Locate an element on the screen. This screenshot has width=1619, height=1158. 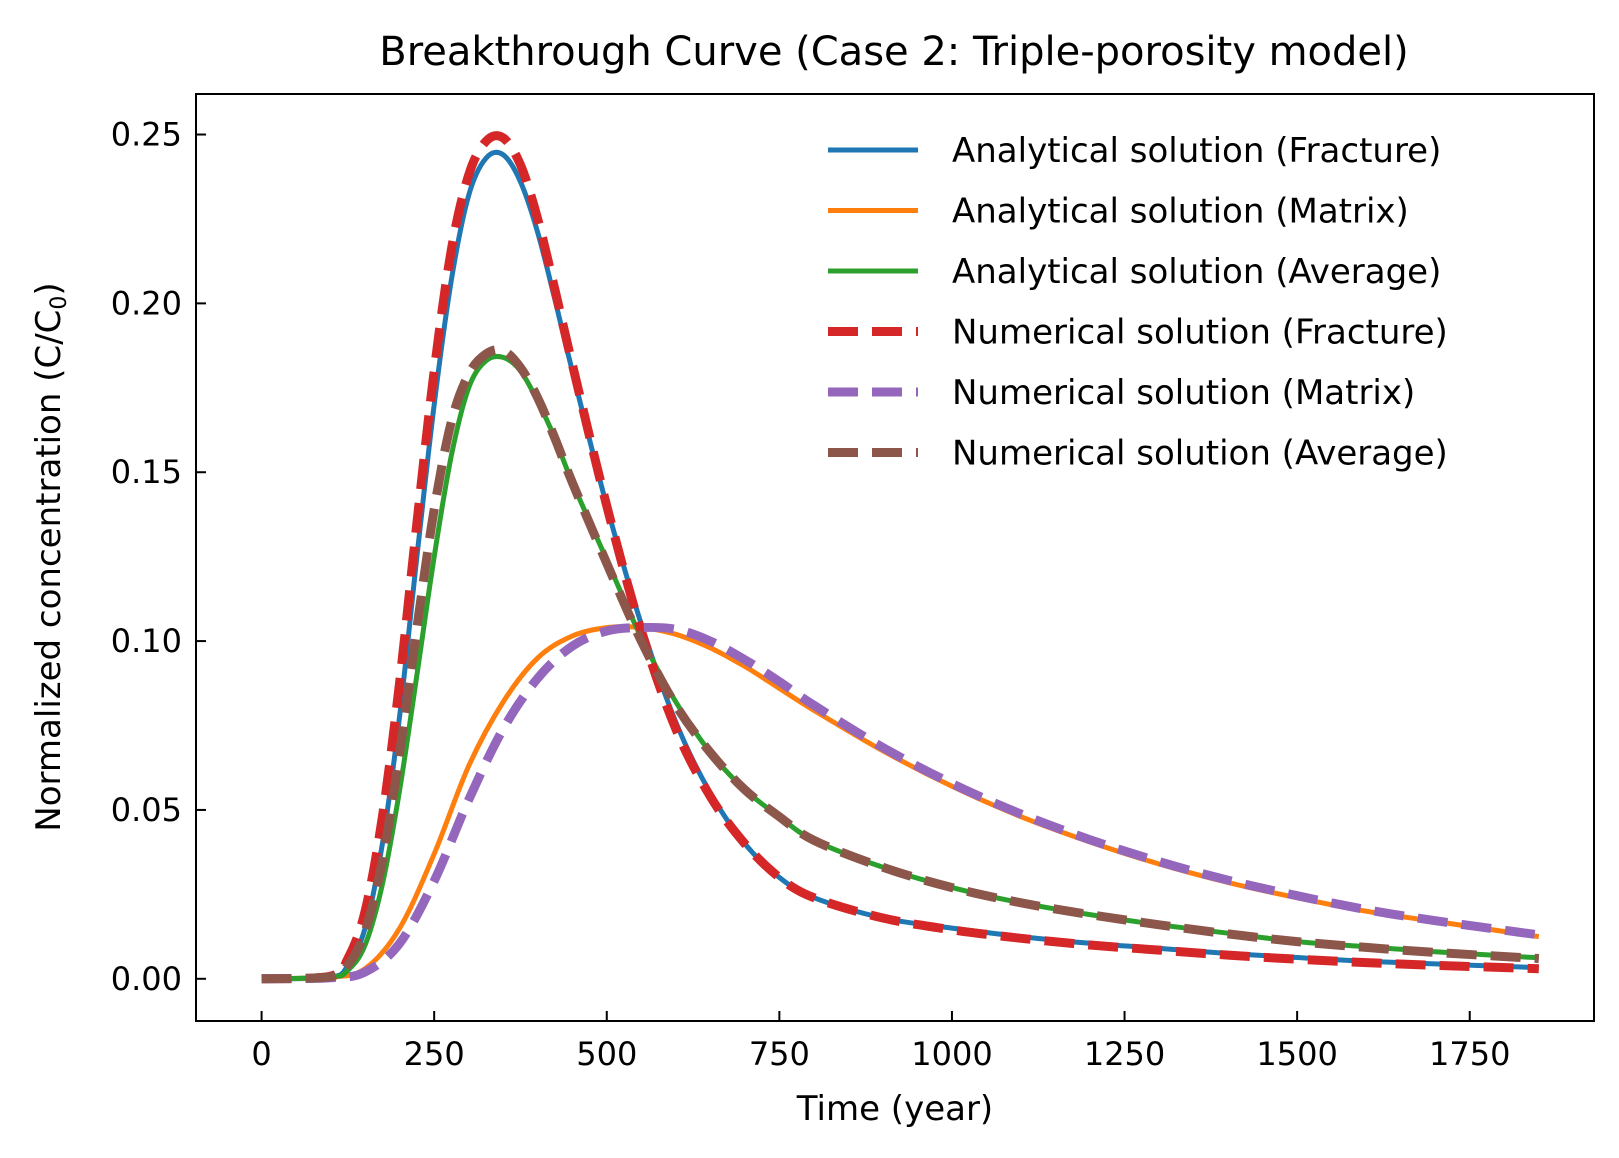
x-tick-label: 250 is located at coordinates (434, 1054).